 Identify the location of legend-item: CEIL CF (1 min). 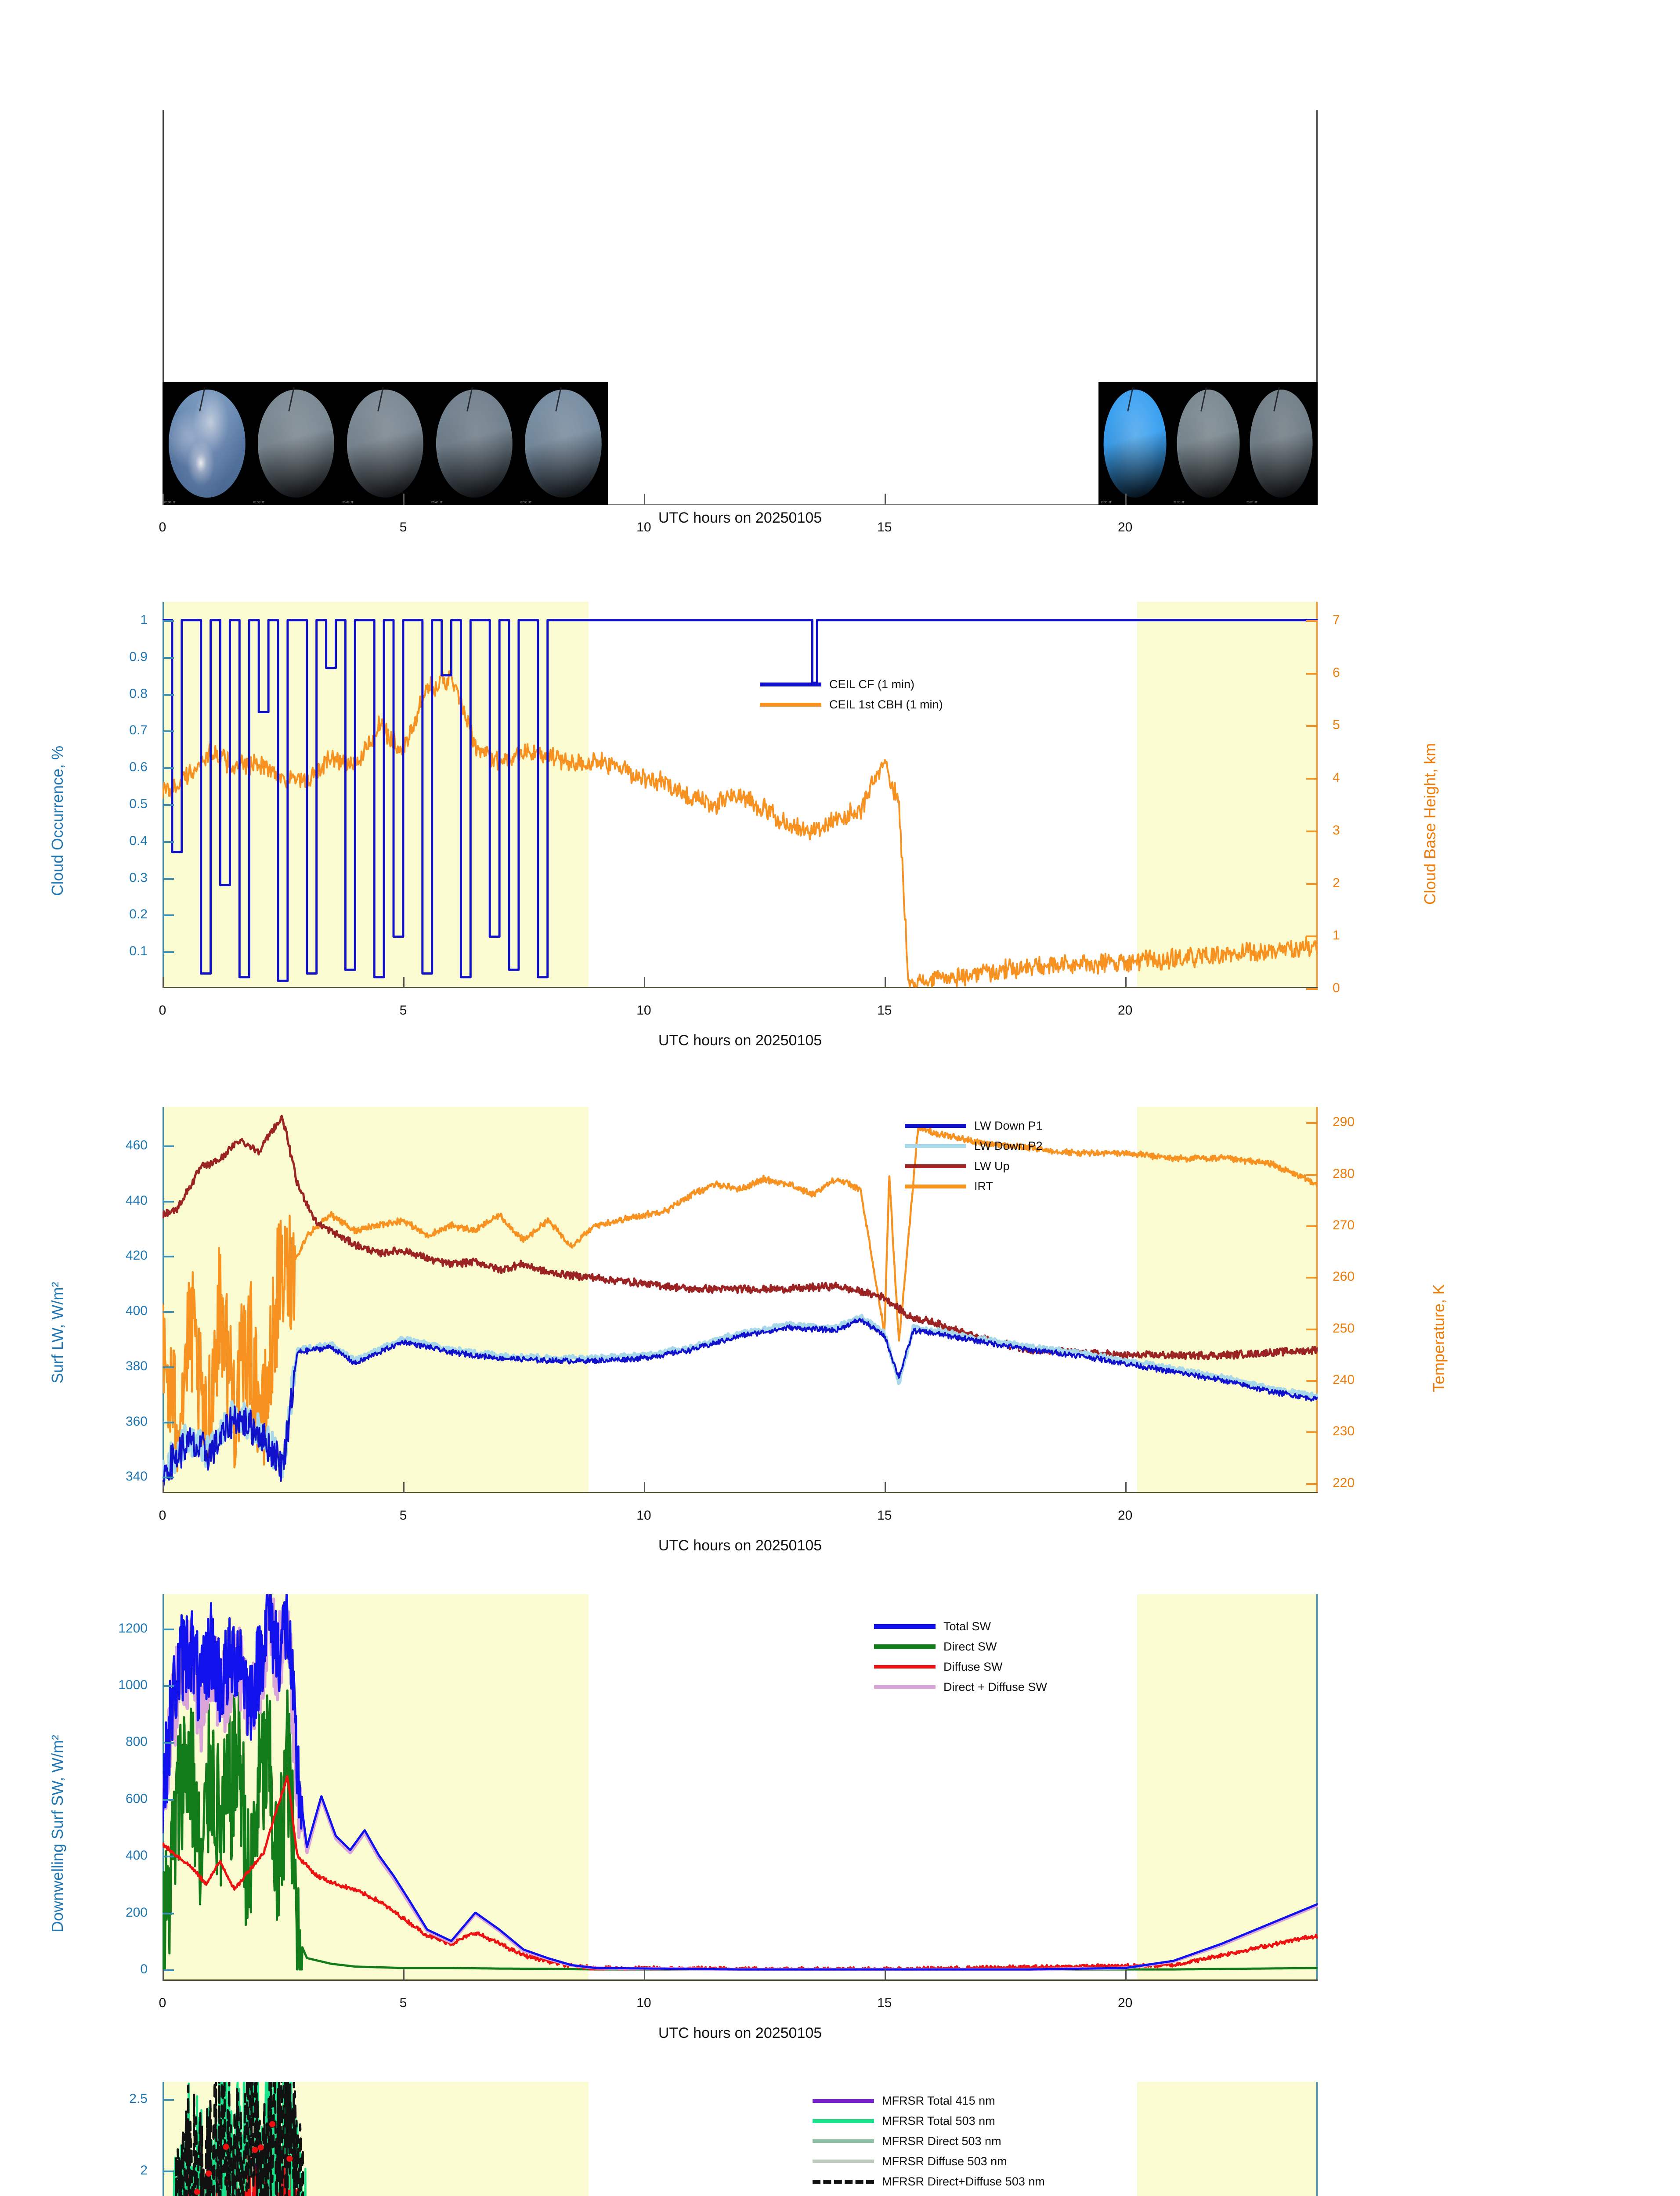
(851, 684).